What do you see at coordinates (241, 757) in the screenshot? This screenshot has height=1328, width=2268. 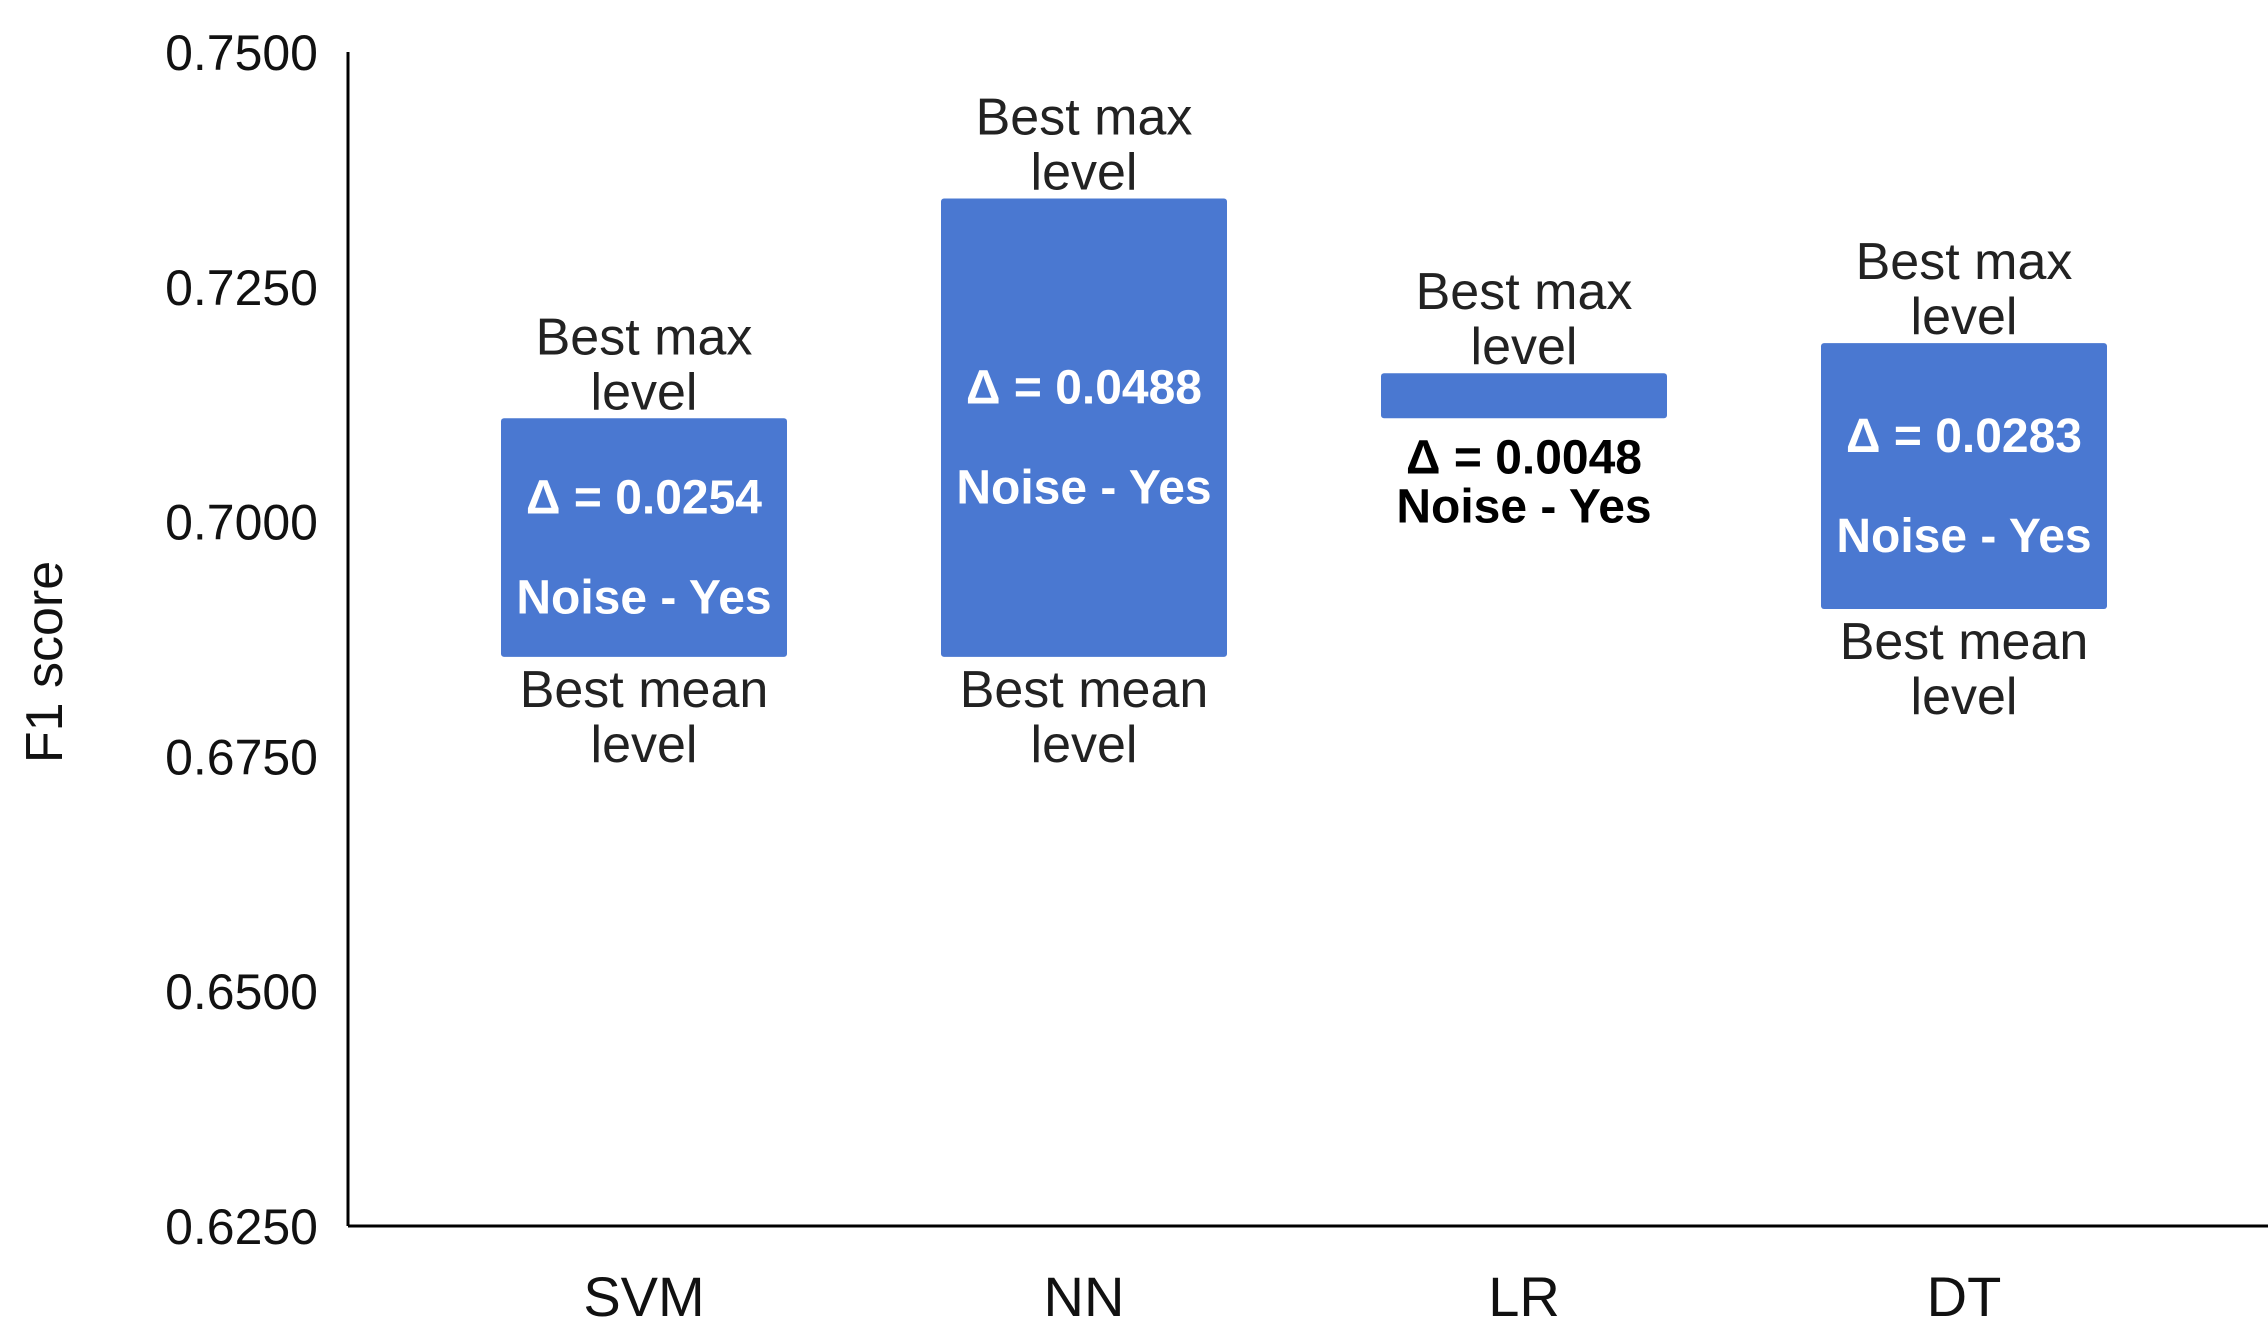 I see `y-tick-label: 0.6750` at bounding box center [241, 757].